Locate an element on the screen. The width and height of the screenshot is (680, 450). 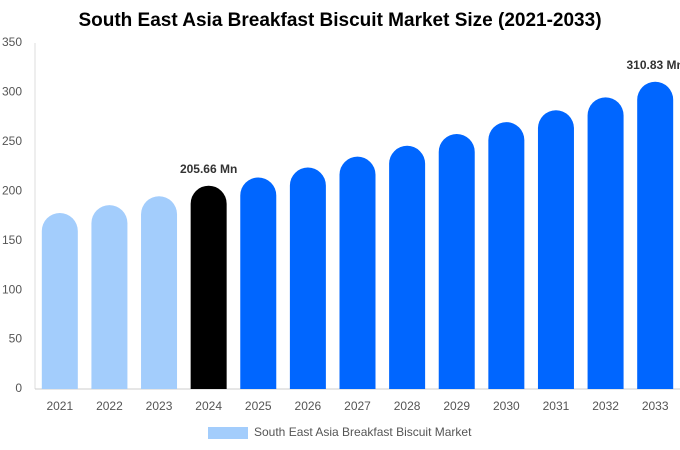
value-label: 310.83 Mn is located at coordinates (653, 65).